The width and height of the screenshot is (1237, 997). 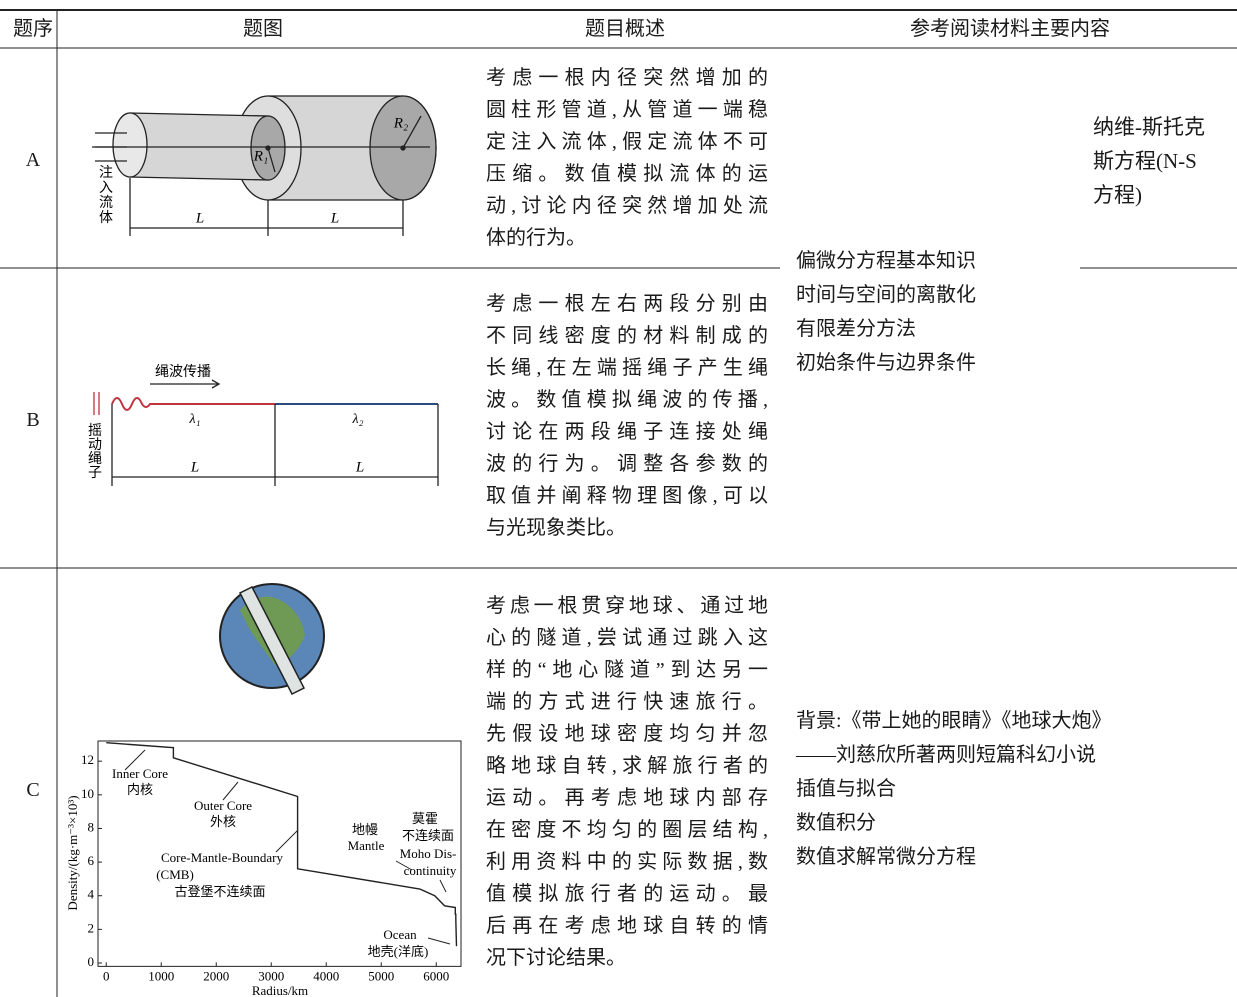 I want to click on reading-line: 时间与空间的离散化, so click(x=886, y=295).